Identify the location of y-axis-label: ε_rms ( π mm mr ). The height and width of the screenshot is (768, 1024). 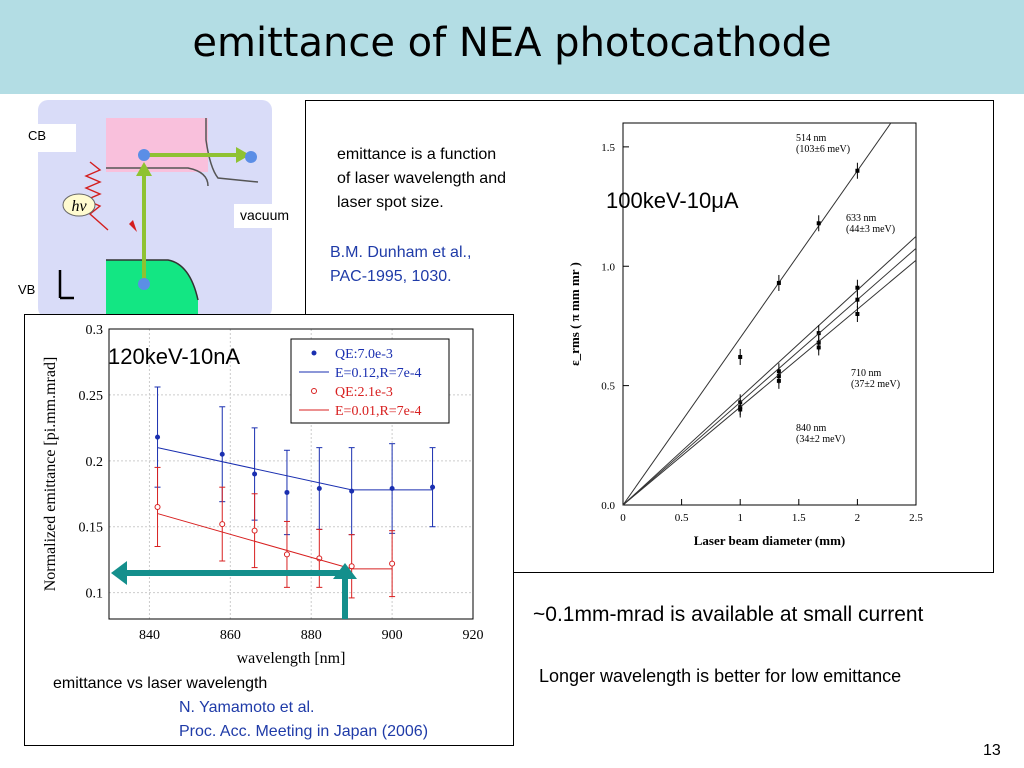
(574, 314).